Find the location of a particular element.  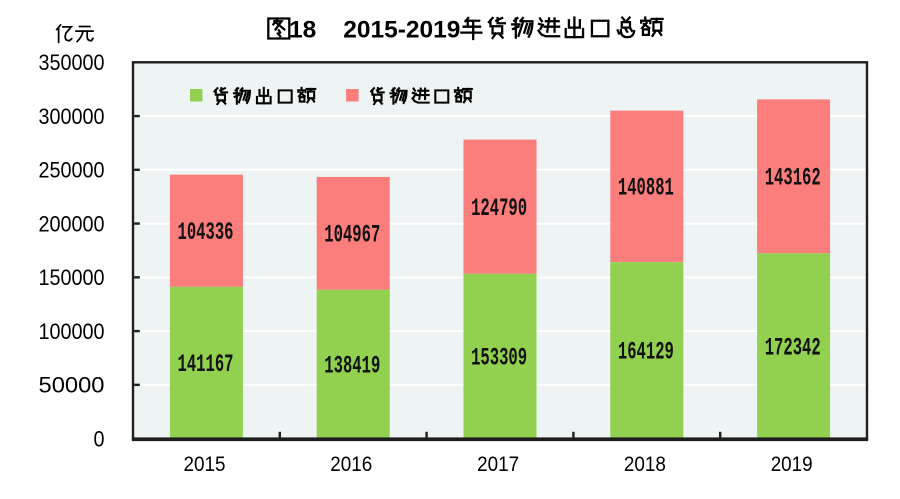

svg-text: 2015 is located at coordinates (205, 464).